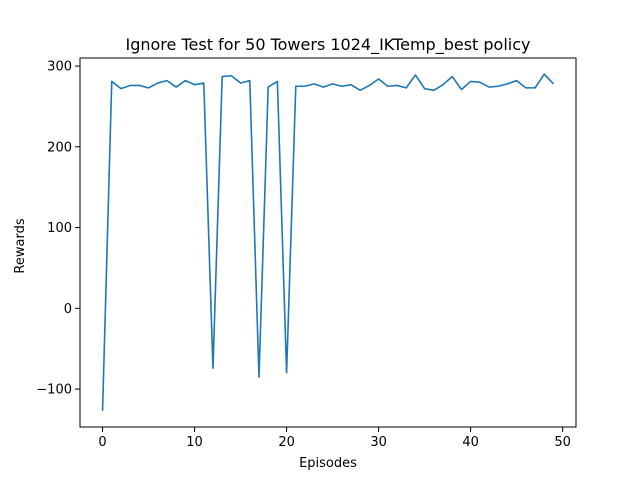 The width and height of the screenshot is (640, 480). I want to click on y-axis-label: Rewards, so click(20, 245).